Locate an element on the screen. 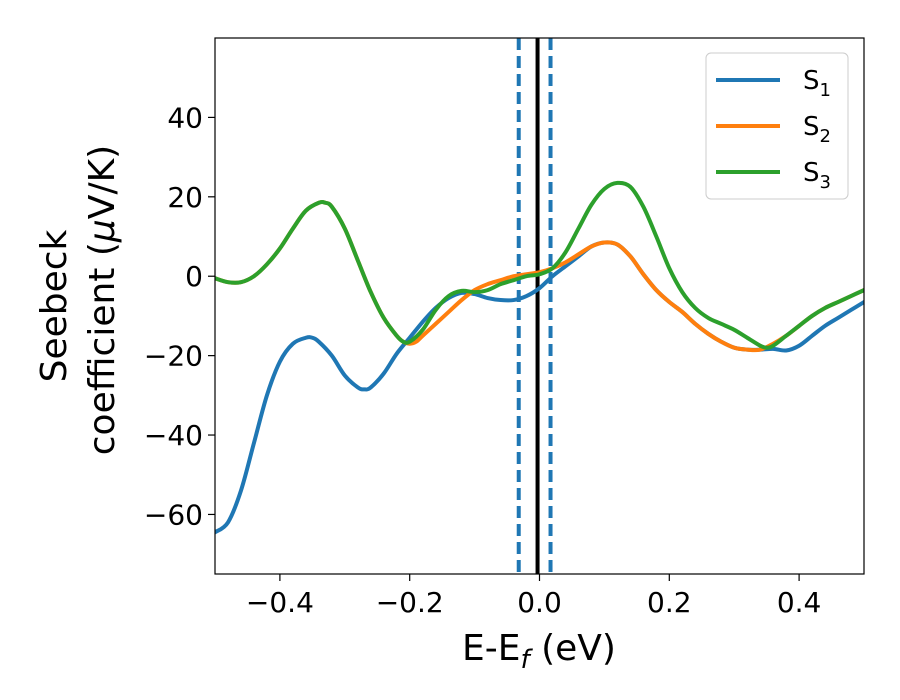  y-axis: −60 −40 −20 0 20 40 is located at coordinates (179, 316).